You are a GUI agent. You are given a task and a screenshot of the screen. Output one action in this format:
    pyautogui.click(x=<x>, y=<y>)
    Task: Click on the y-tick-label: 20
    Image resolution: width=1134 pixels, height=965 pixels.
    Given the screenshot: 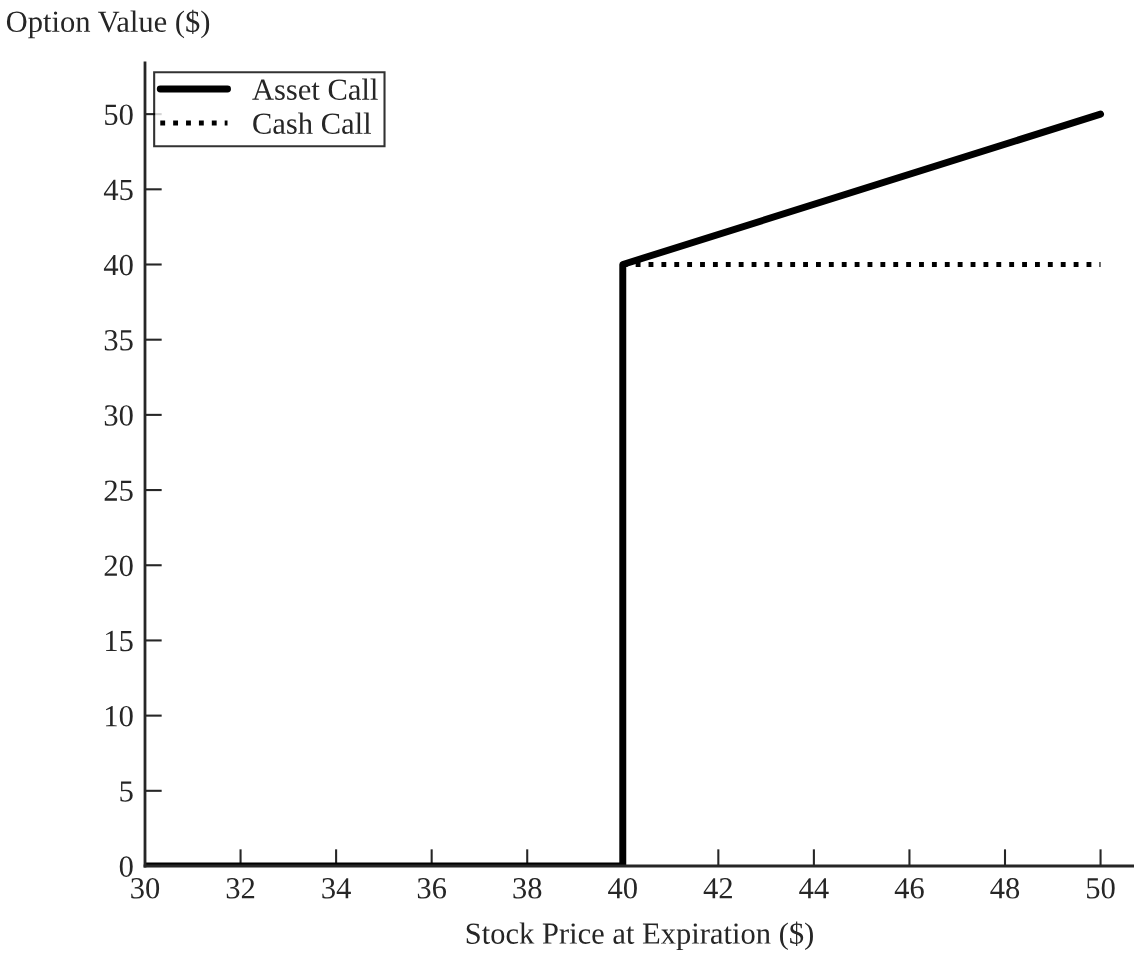 What is the action you would take?
    pyautogui.click(x=118, y=566)
    